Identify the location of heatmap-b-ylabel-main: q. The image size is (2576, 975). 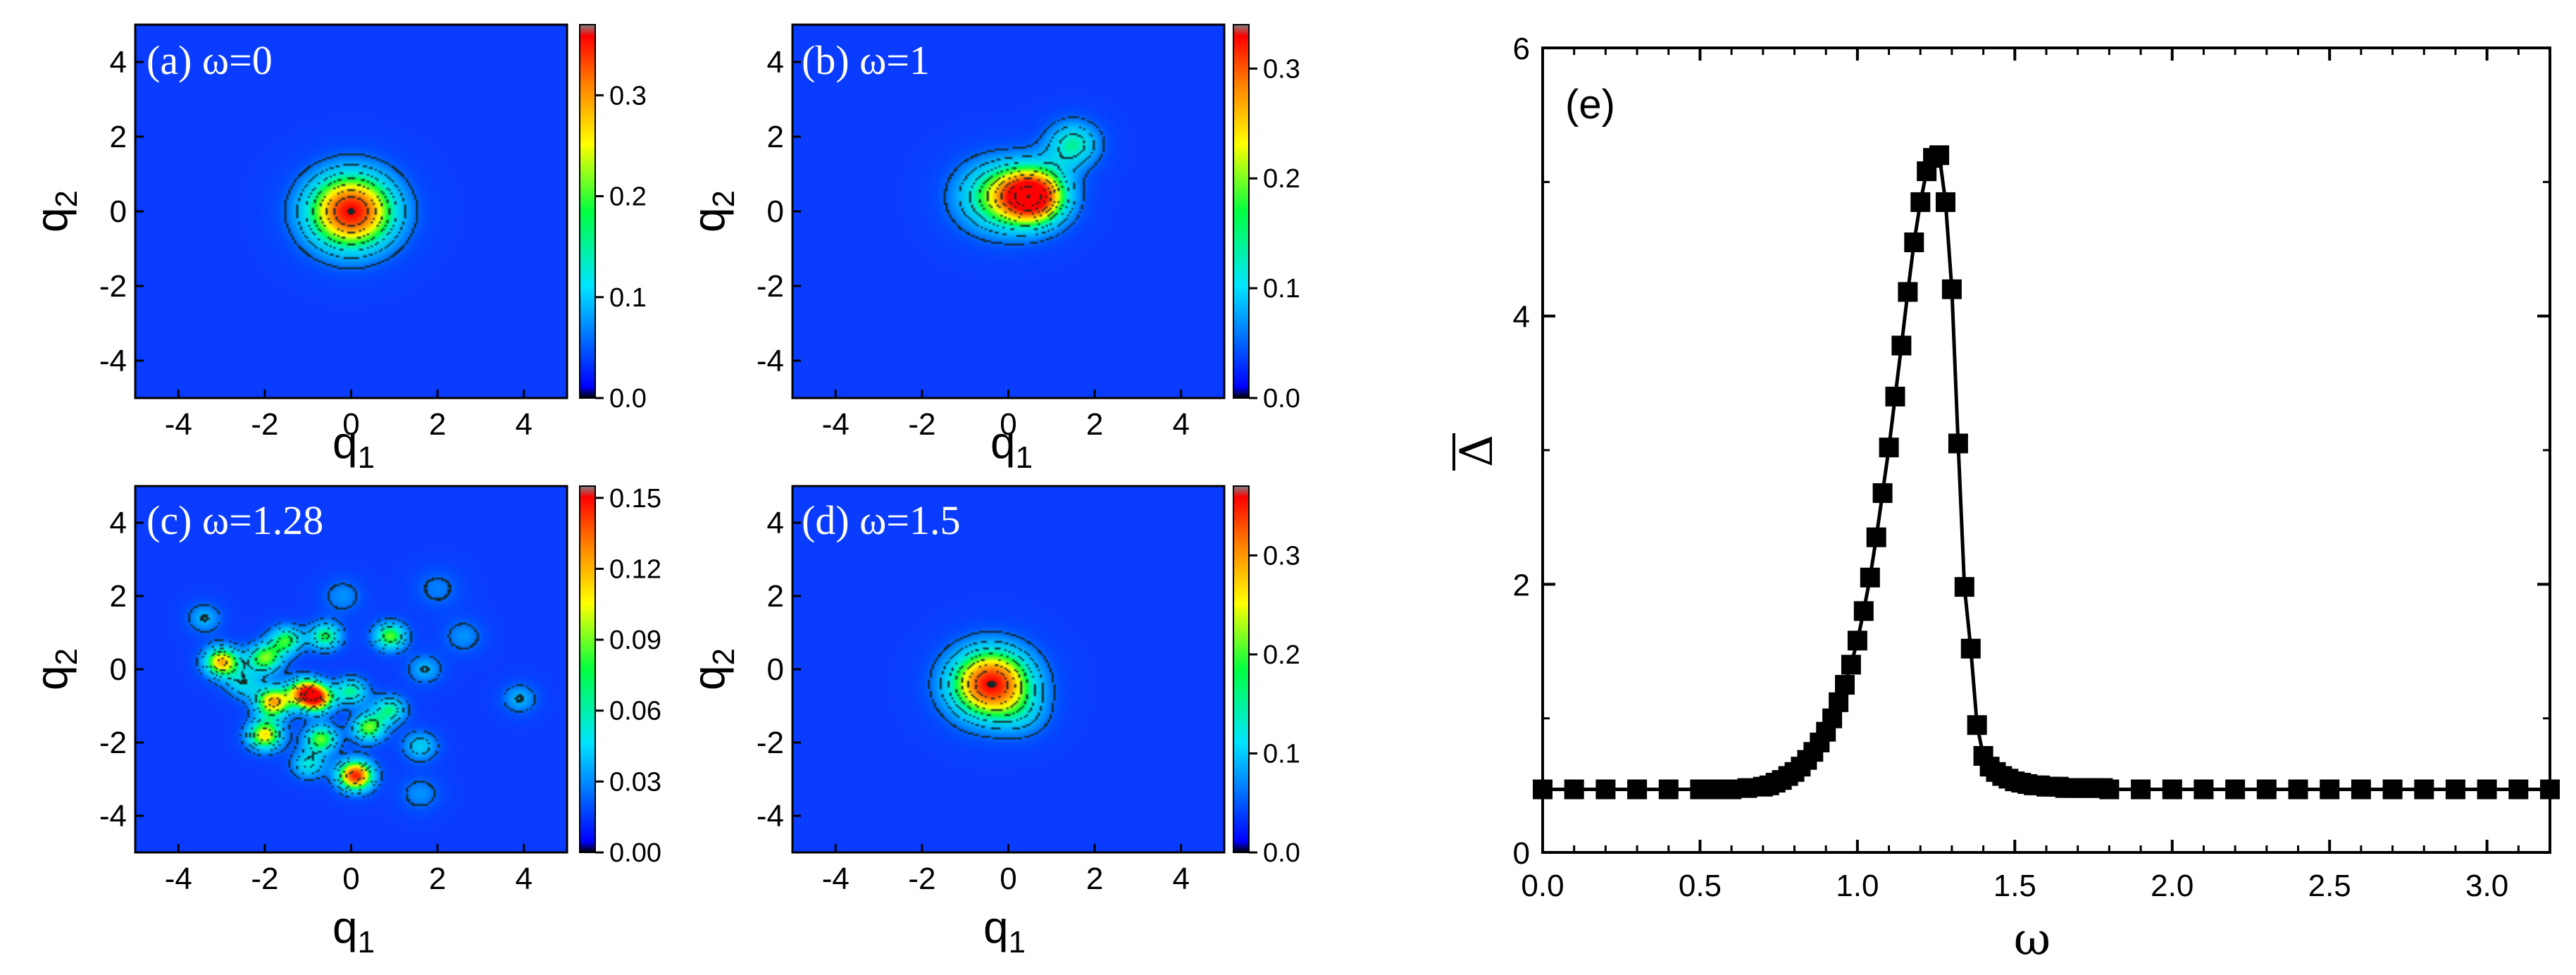
(708, 220).